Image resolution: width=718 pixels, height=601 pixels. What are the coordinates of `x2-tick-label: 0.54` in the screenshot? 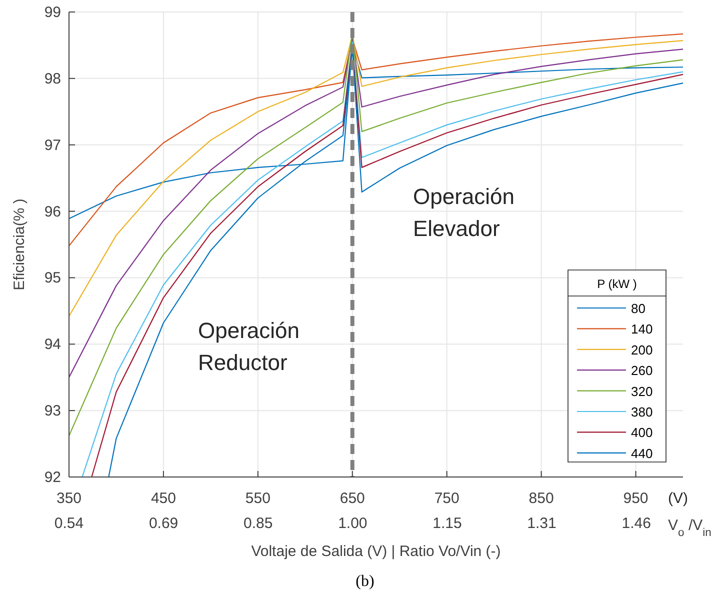 It's located at (69, 523).